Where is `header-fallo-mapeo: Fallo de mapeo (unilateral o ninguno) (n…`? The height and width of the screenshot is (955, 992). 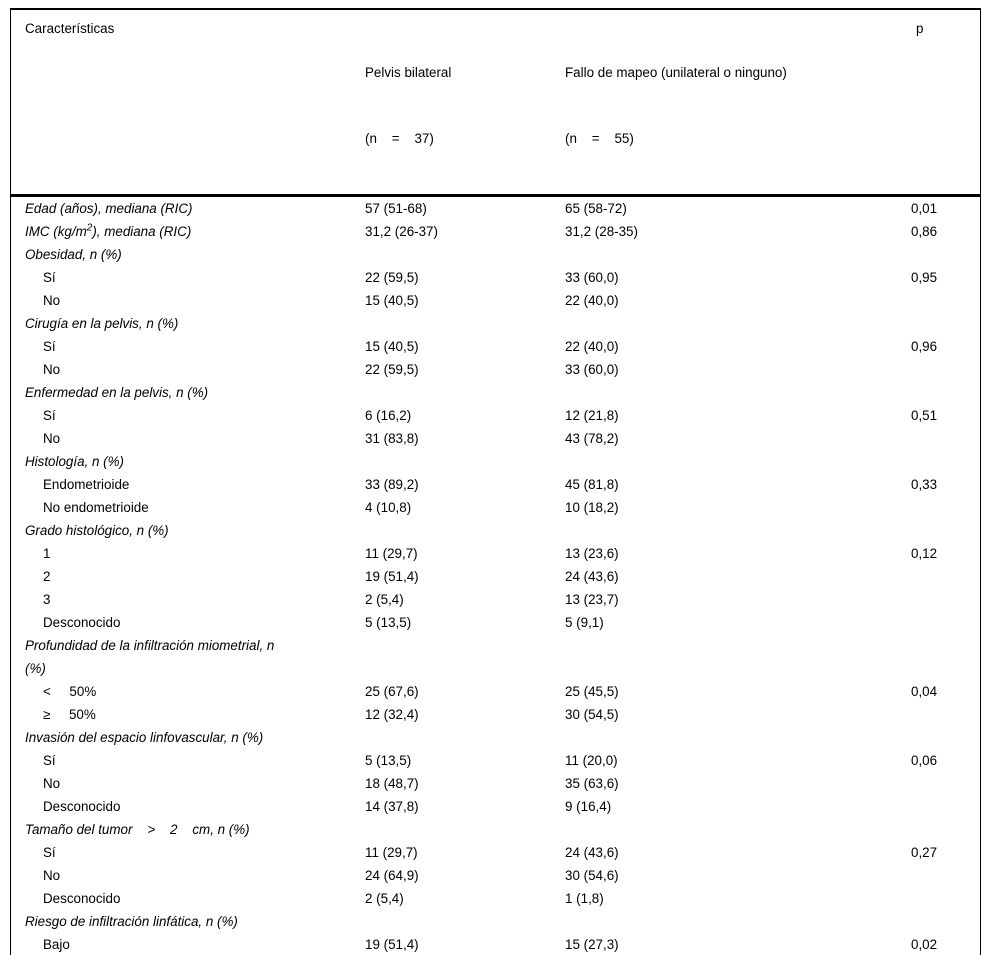 header-fallo-mapeo: Fallo de mapeo (unilateral o ninguno) (n… is located at coordinates (738, 103).